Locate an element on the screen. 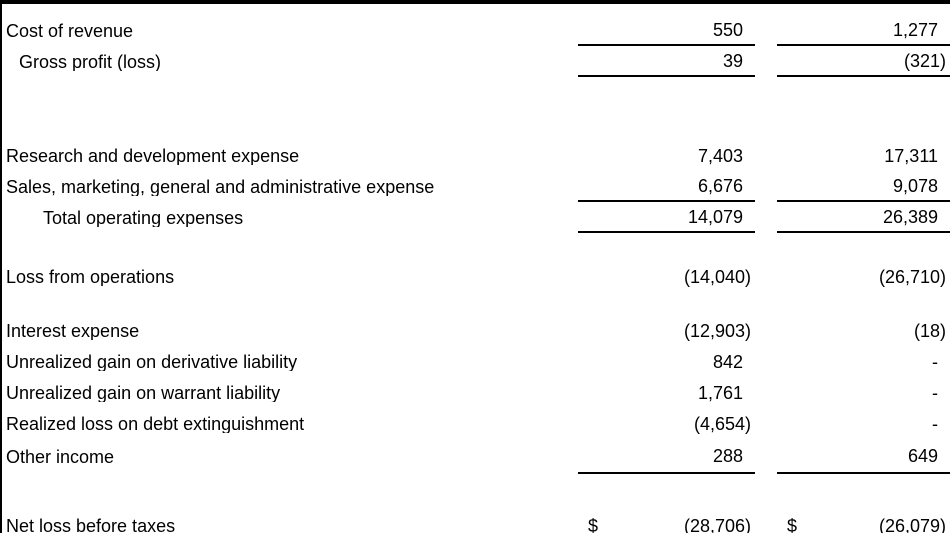 The height and width of the screenshot is (533, 950). row-label: Unrealized gain on derivative liability is located at coordinates (152, 361).